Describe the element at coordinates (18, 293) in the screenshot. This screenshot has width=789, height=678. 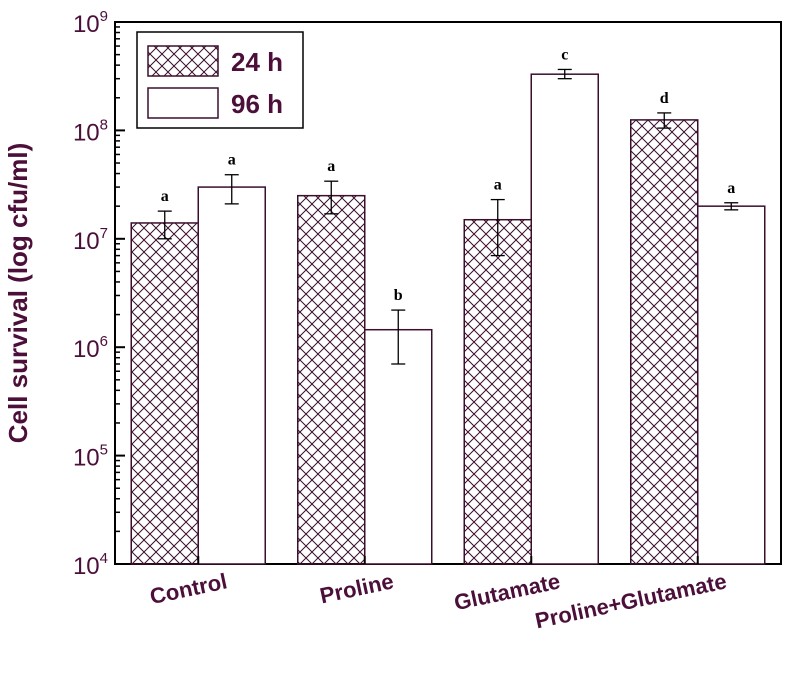
I see `y-axis-title: Cell survival (log cfu/ml)` at that location.